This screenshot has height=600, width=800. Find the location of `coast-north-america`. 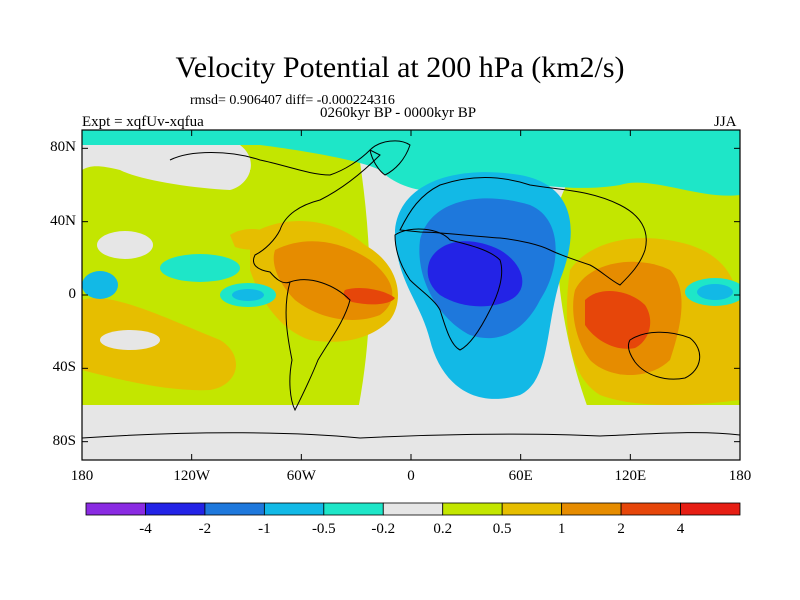

coast-north-america is located at coordinates (275, 216).